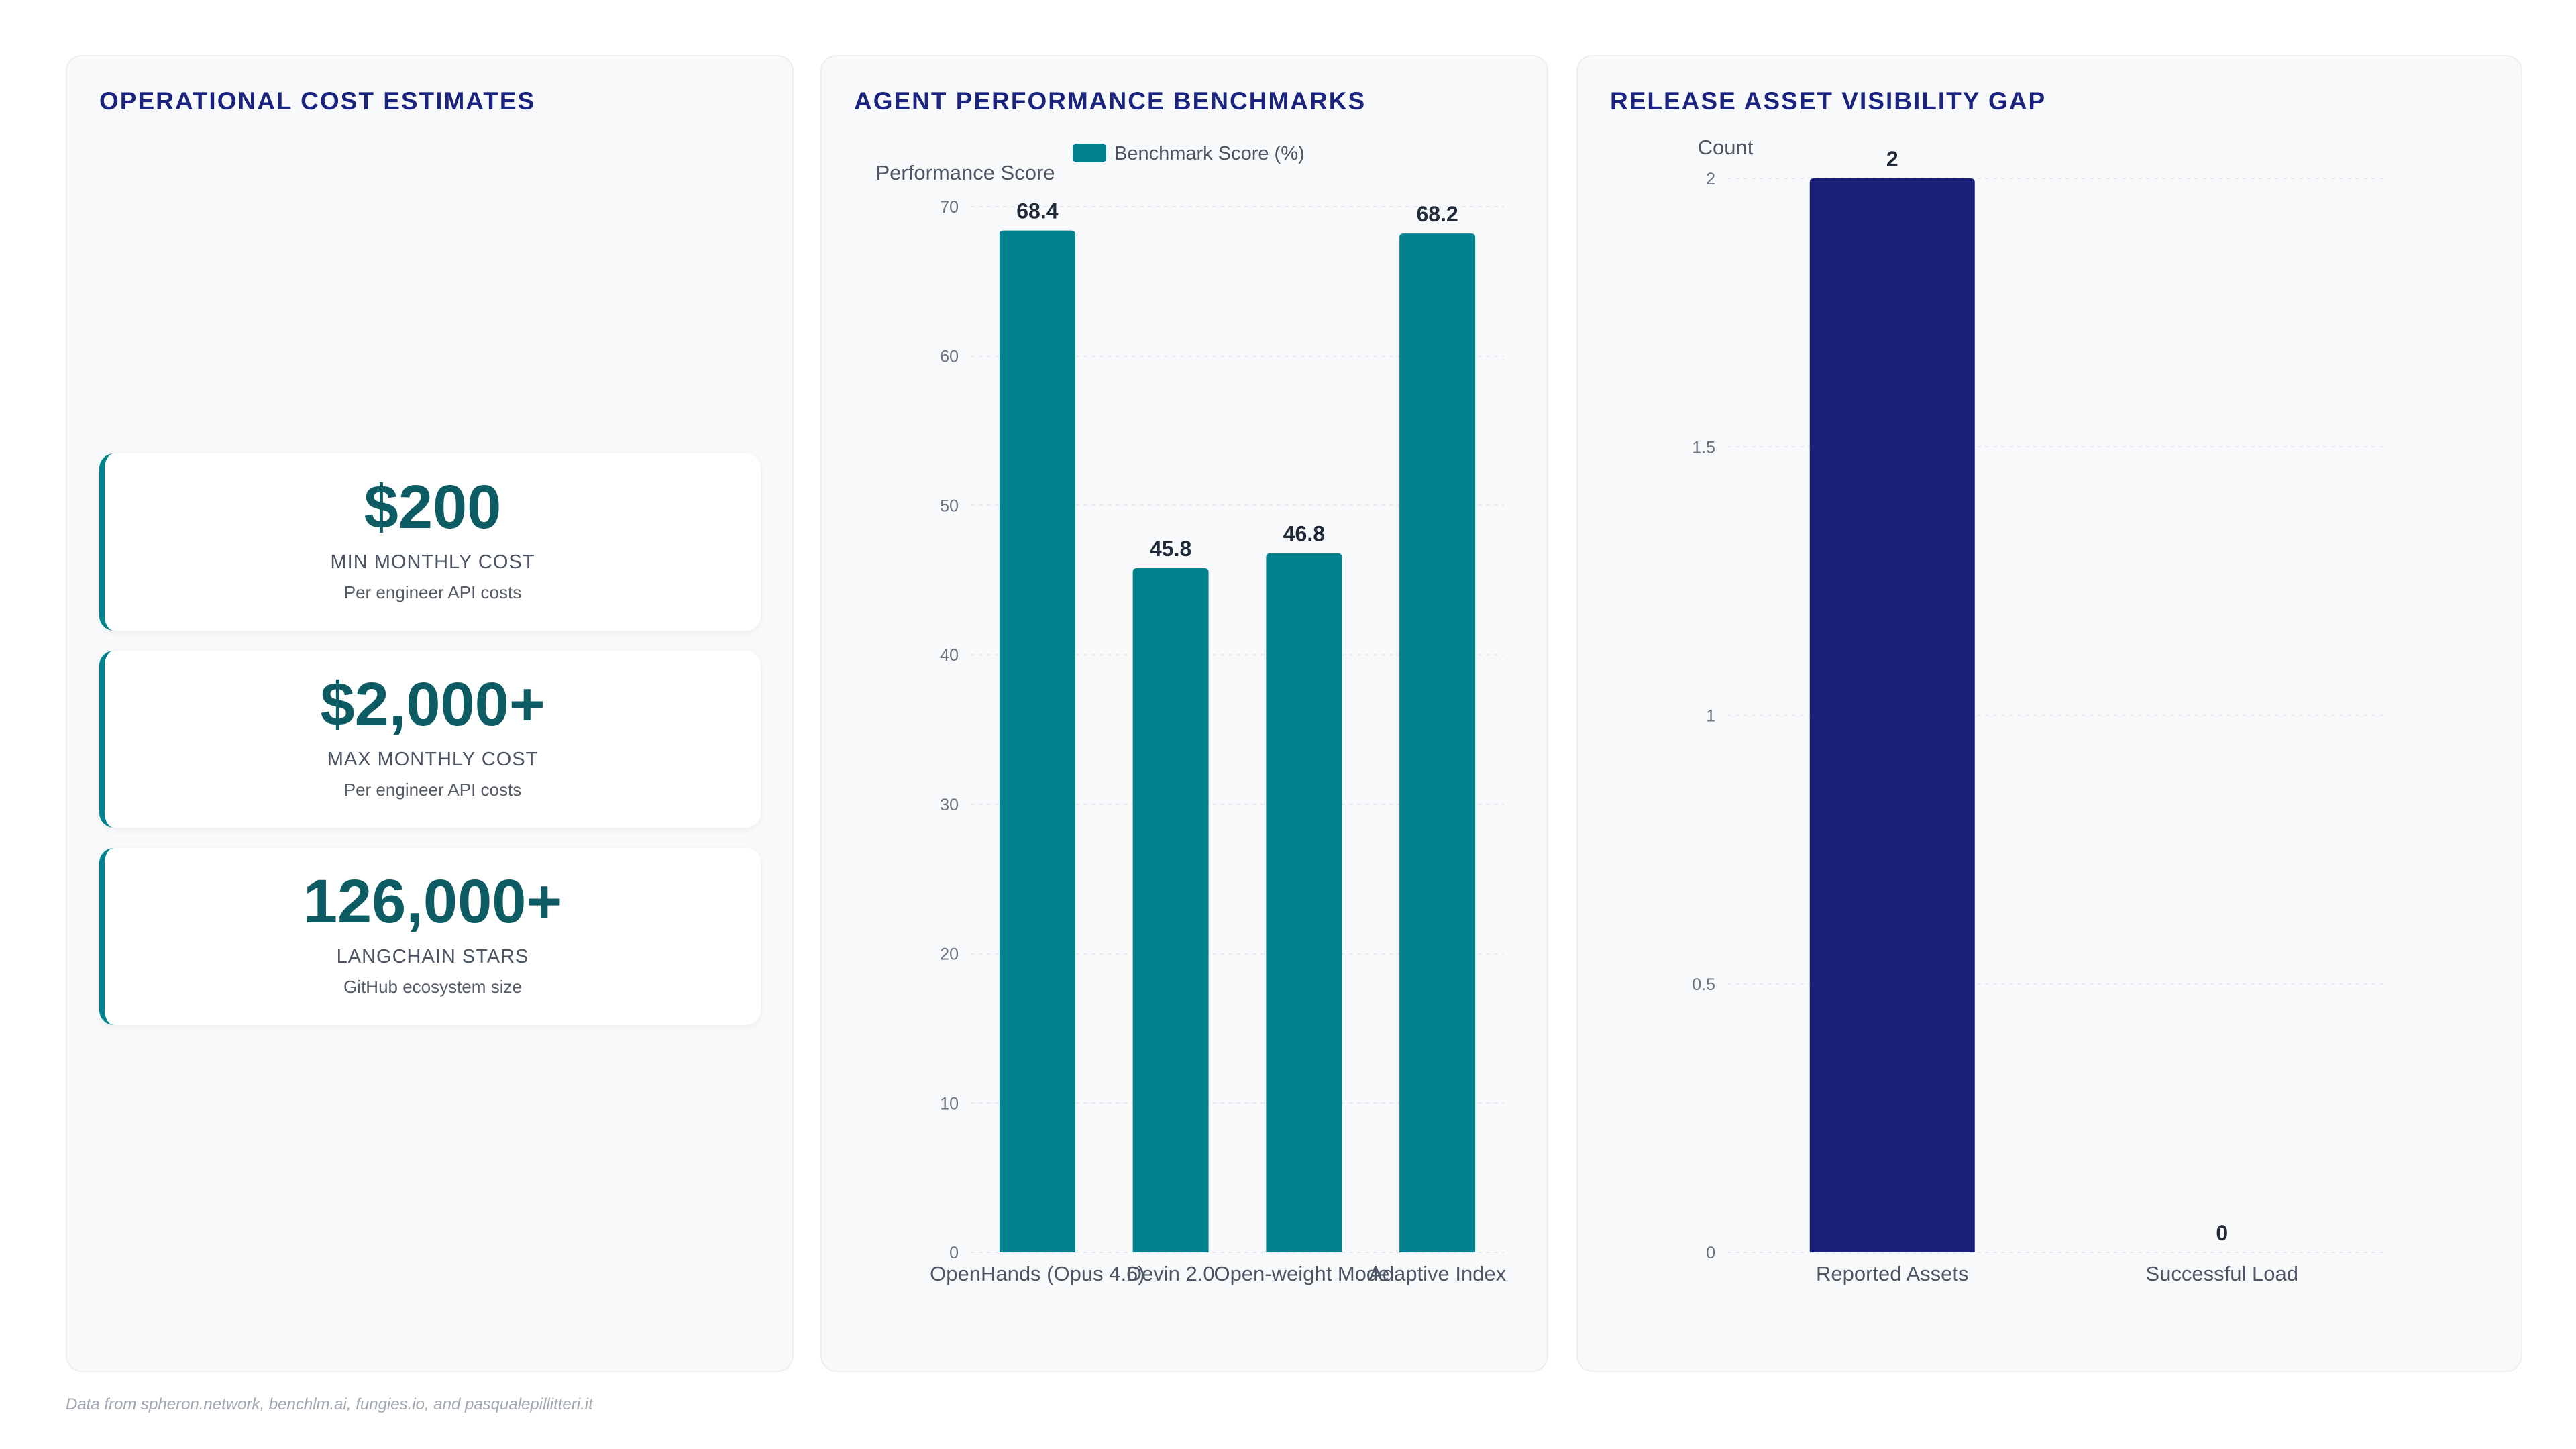 This screenshot has width=2576, height=1449. Describe the element at coordinates (1110, 101) in the screenshot. I see `benchmark-panel-title: AGENT PERFORMANCE BENCHMARKS` at that location.